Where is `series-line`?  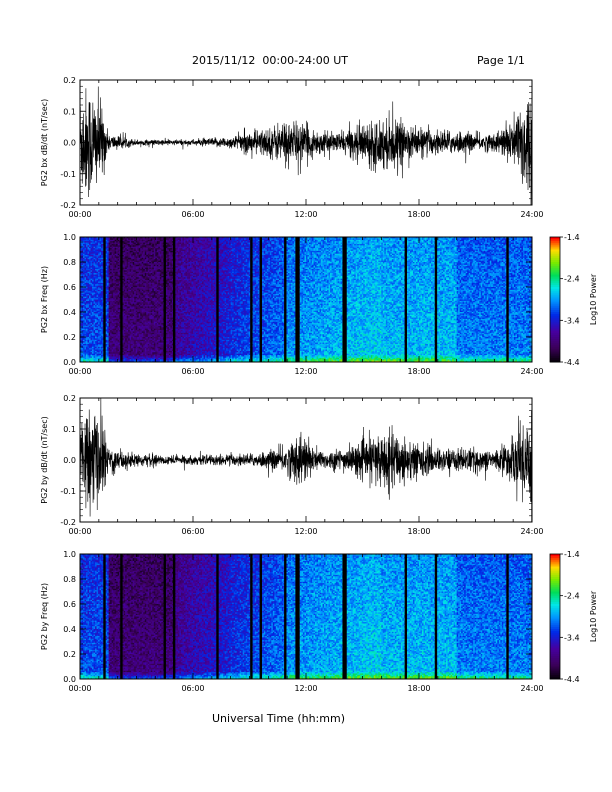
series-line is located at coordinates (306, 146).